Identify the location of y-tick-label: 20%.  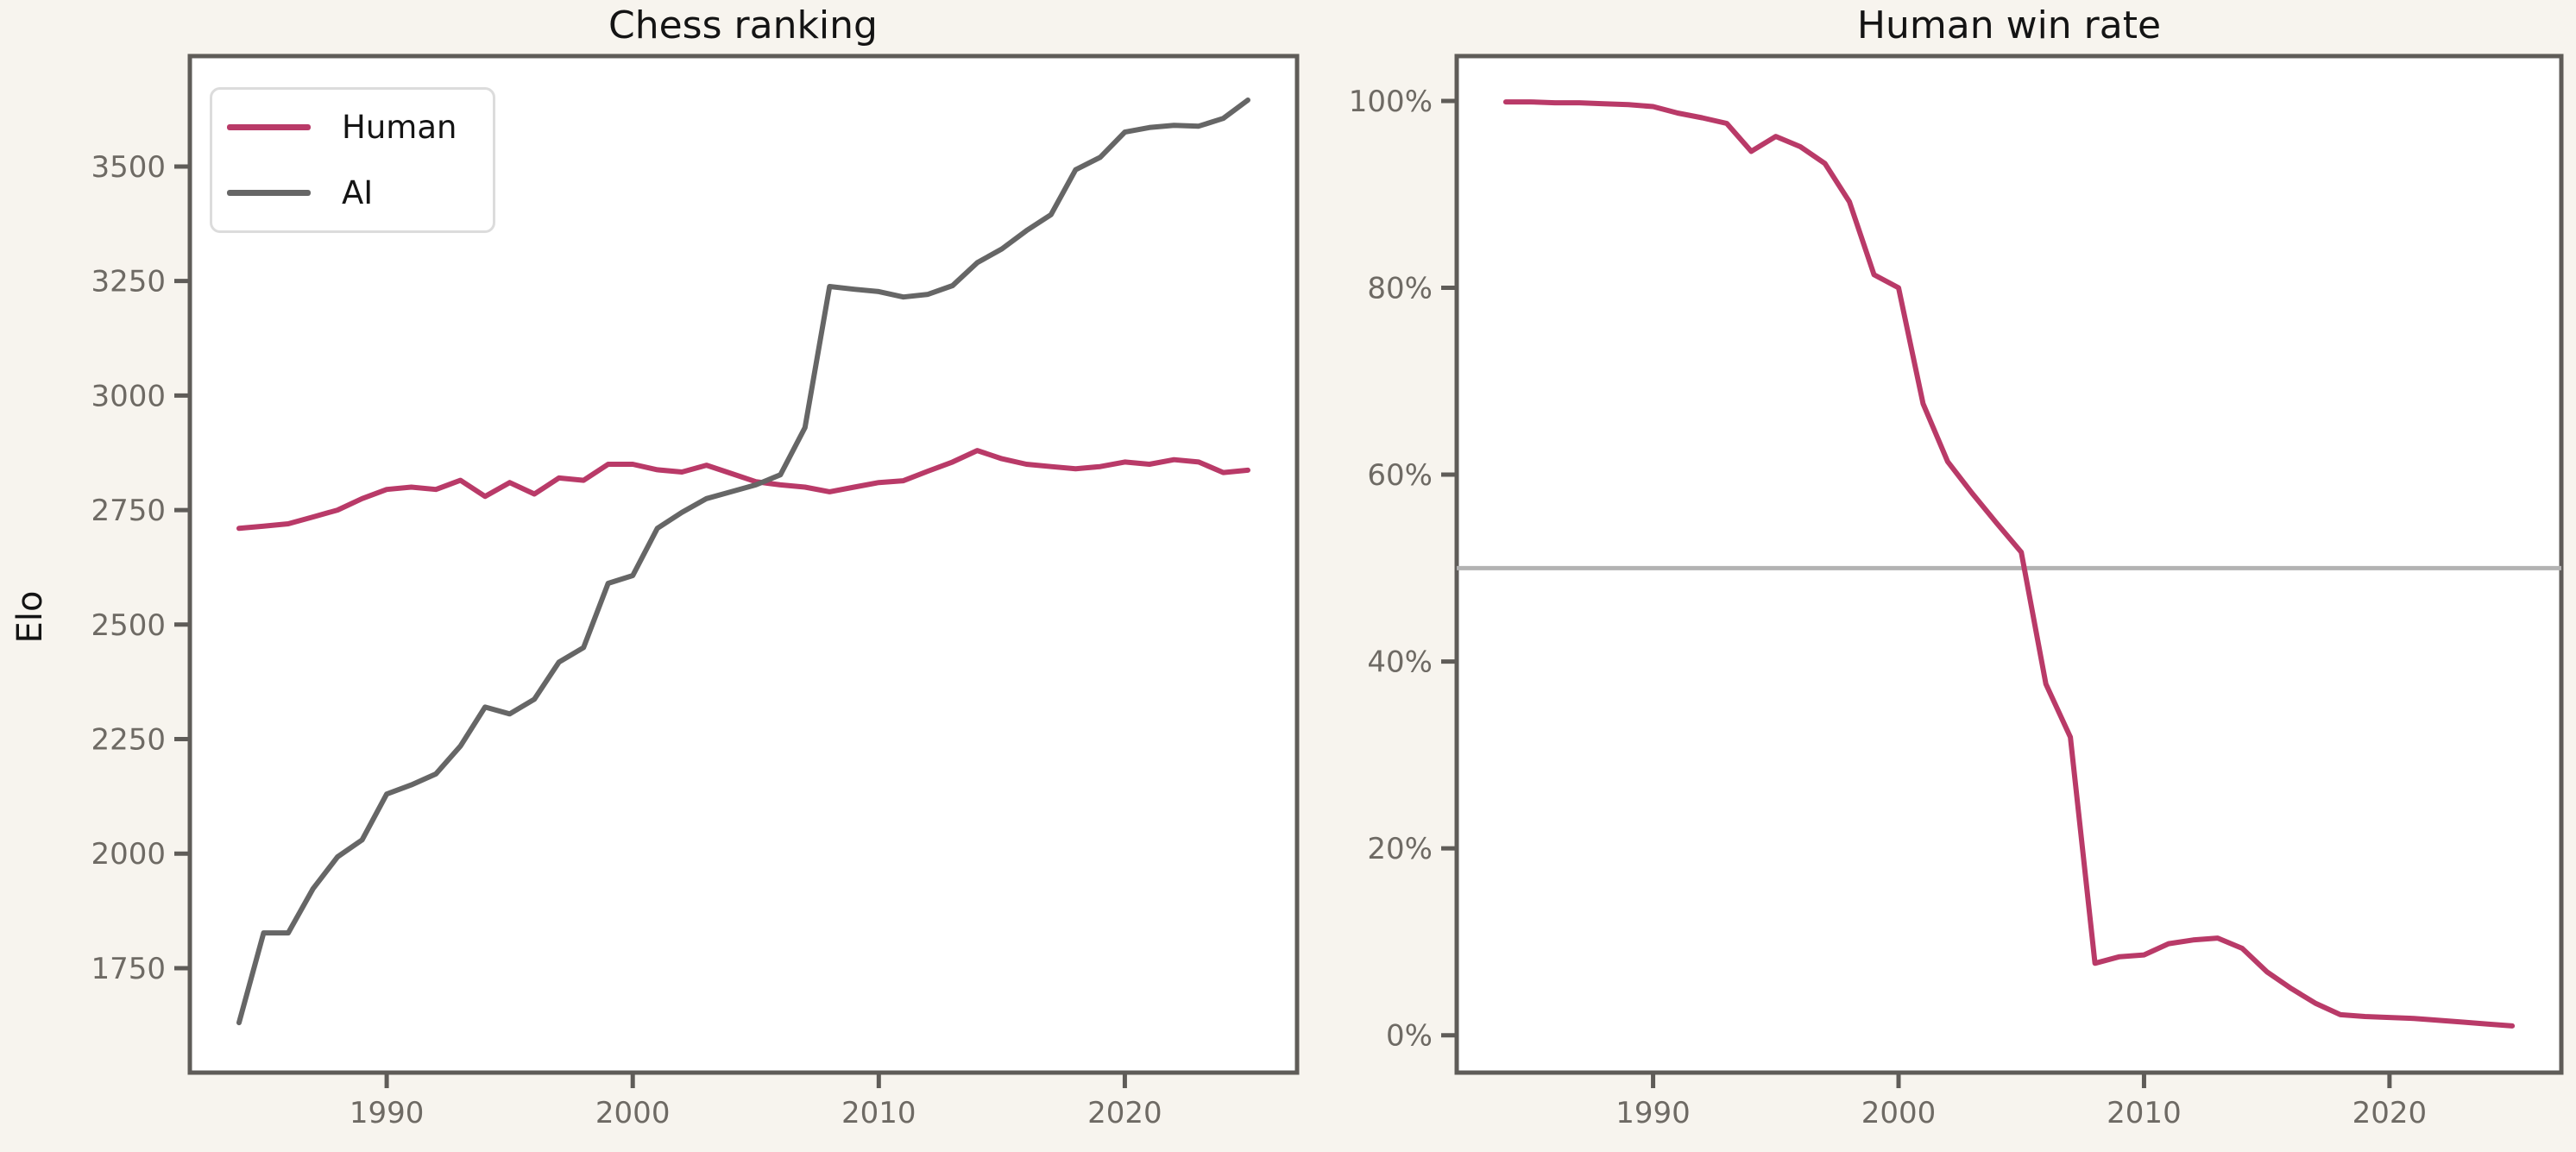
(1400, 849).